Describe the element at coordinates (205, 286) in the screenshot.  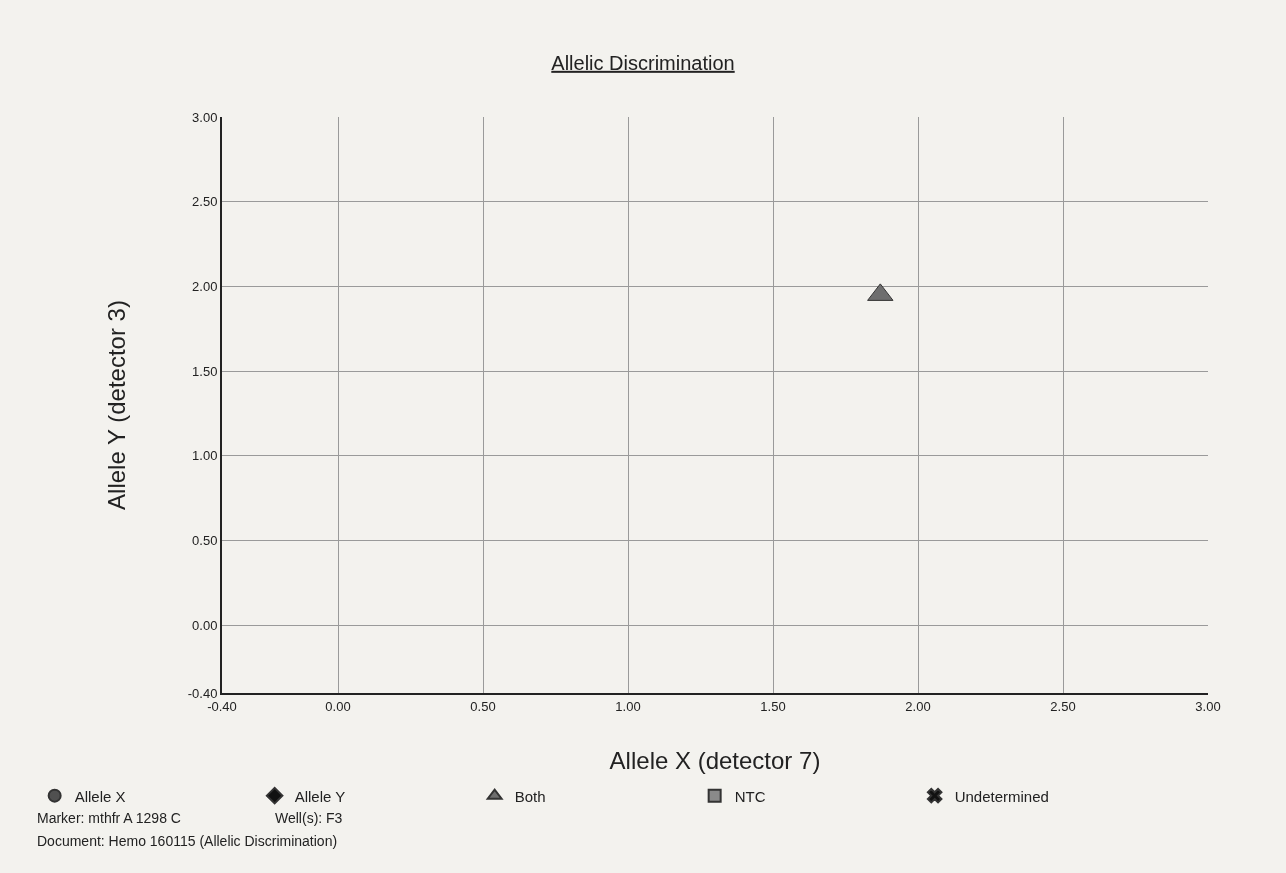
I see `y-tick-label: 2.00` at that location.